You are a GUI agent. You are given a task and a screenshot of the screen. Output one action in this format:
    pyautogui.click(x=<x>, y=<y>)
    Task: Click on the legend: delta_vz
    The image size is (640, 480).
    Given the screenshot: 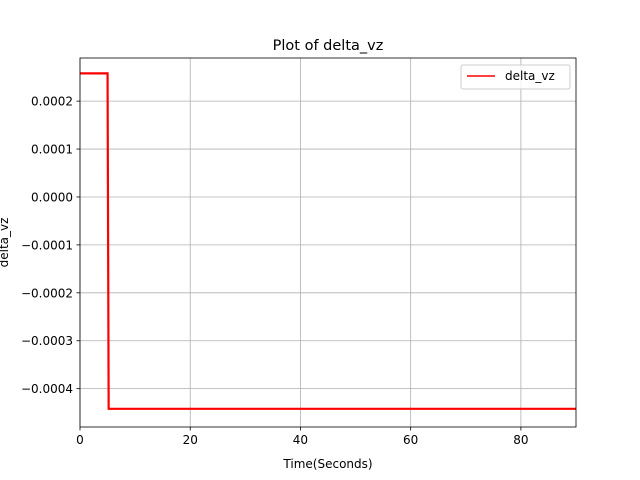 What is the action you would take?
    pyautogui.click(x=515, y=77)
    